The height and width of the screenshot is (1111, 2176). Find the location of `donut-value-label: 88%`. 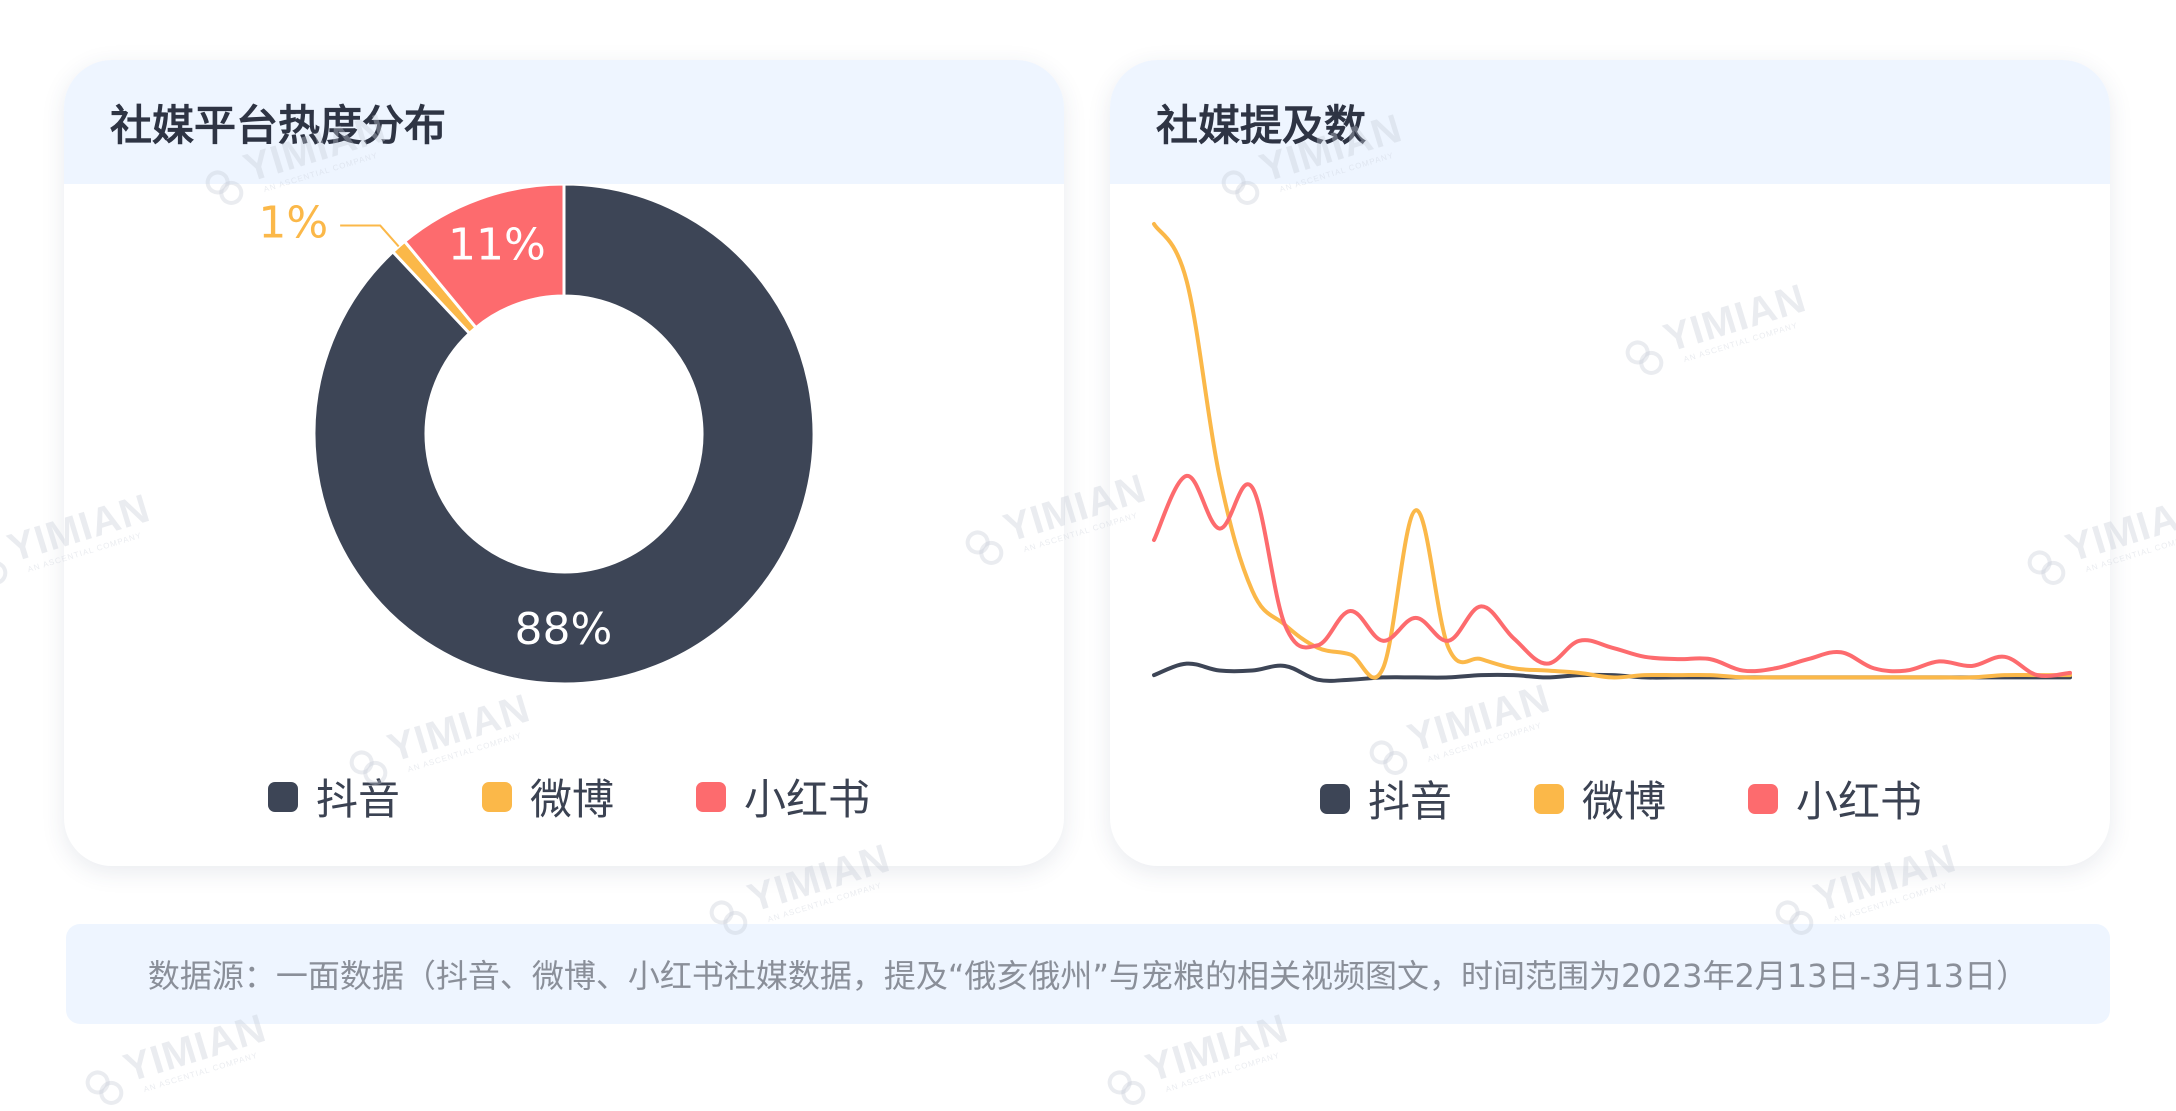

donut-value-label: 88% is located at coordinates (564, 629).